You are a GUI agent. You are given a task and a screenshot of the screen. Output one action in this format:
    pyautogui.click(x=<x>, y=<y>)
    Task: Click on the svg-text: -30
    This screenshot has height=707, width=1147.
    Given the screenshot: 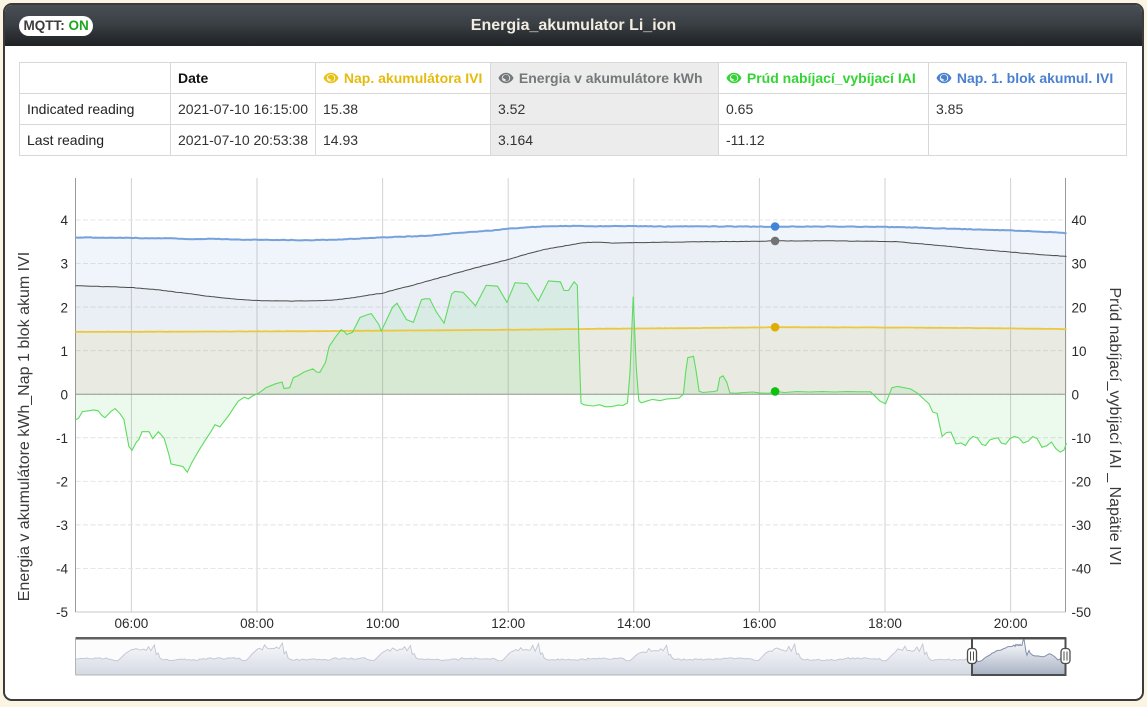 What is the action you would take?
    pyautogui.click(x=1082, y=525)
    